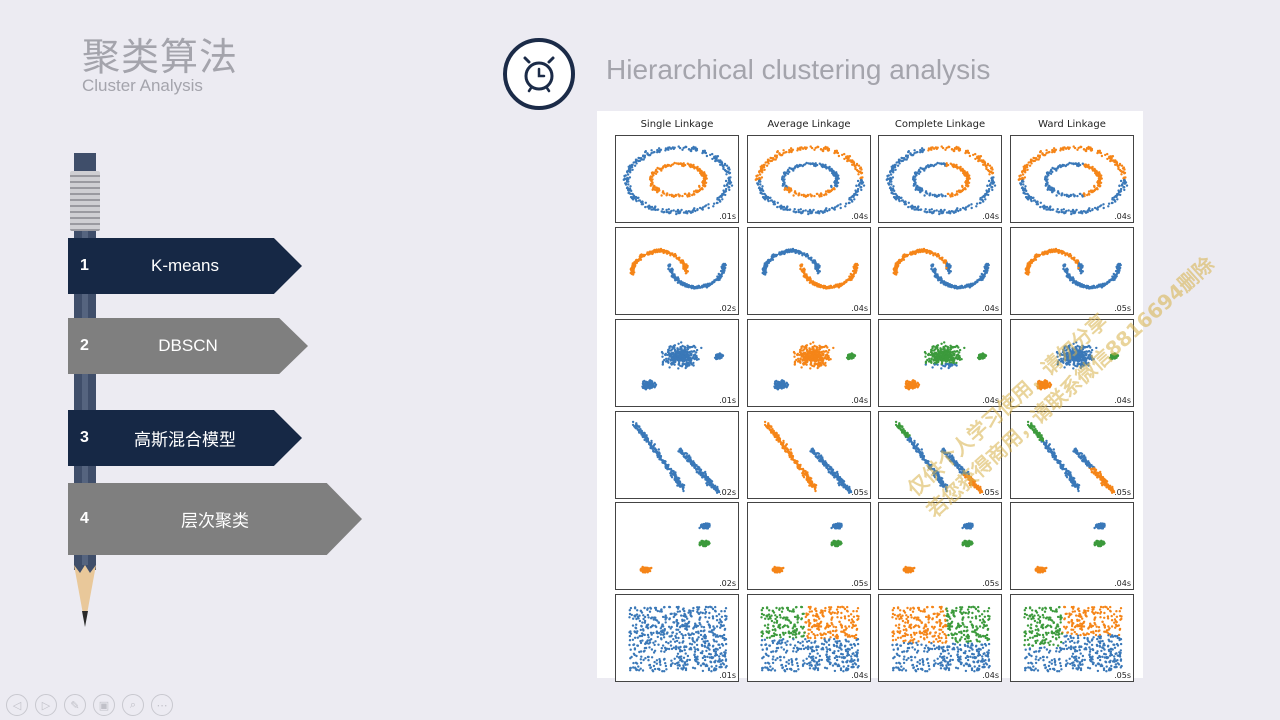 The height and width of the screenshot is (720, 1280). I want to click on menu-item-hierarchical: 4 层次聚类, so click(215, 519).